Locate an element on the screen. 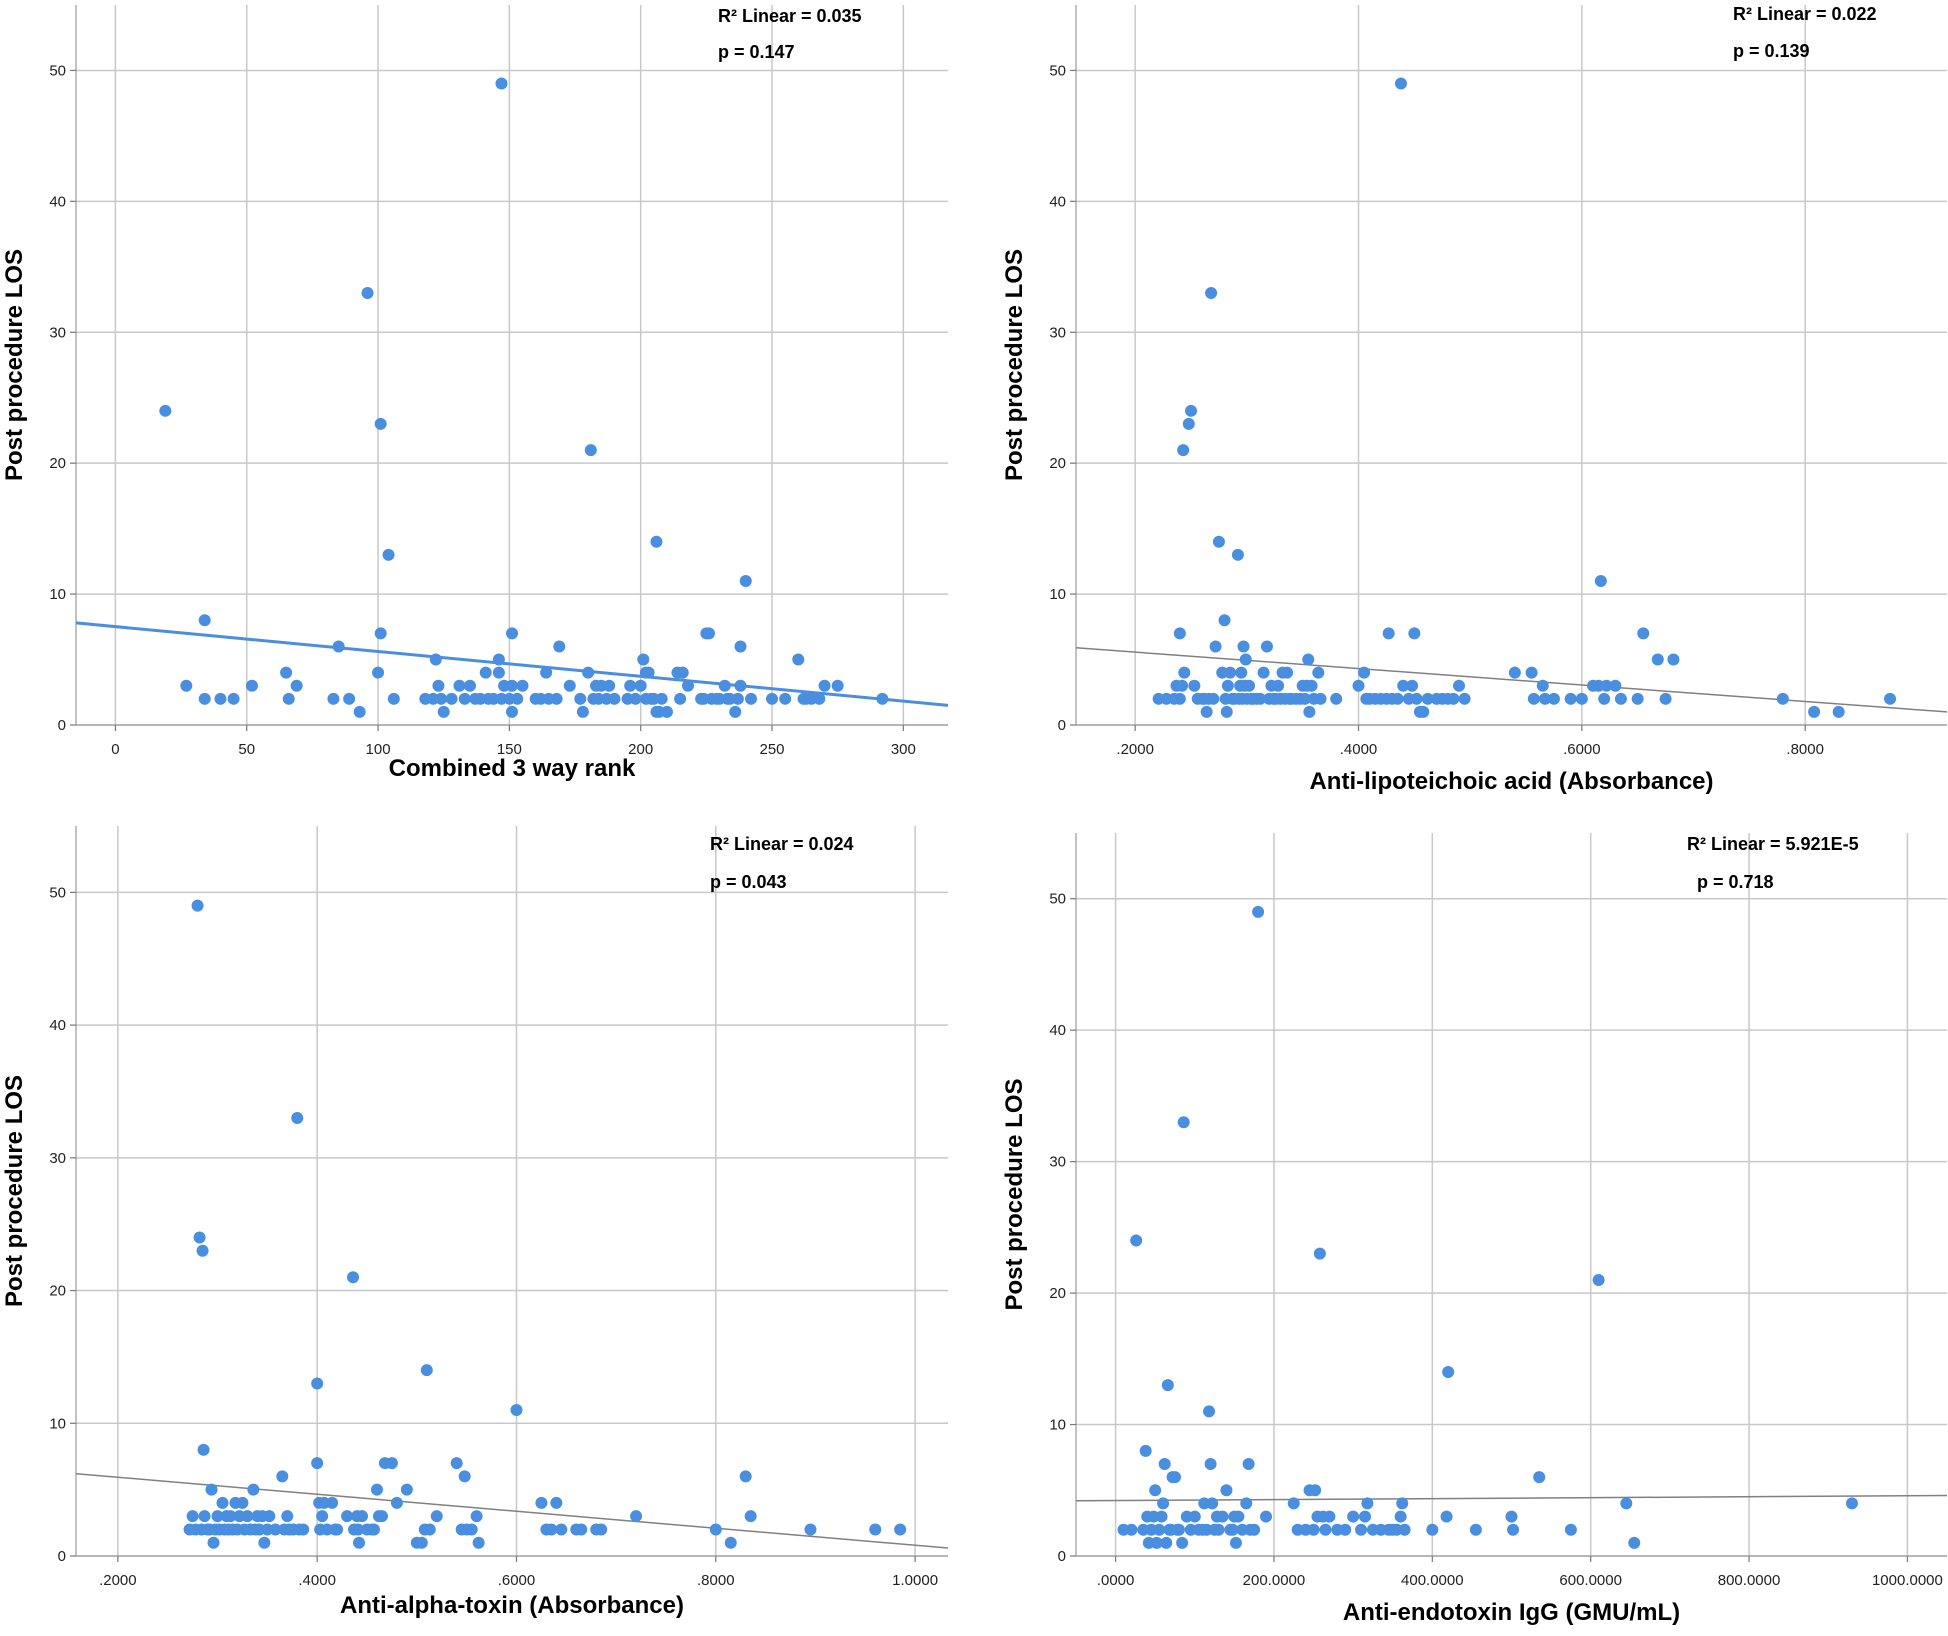 This screenshot has width=1948, height=1636. y-tick-label: 40 is located at coordinates (1057, 201).